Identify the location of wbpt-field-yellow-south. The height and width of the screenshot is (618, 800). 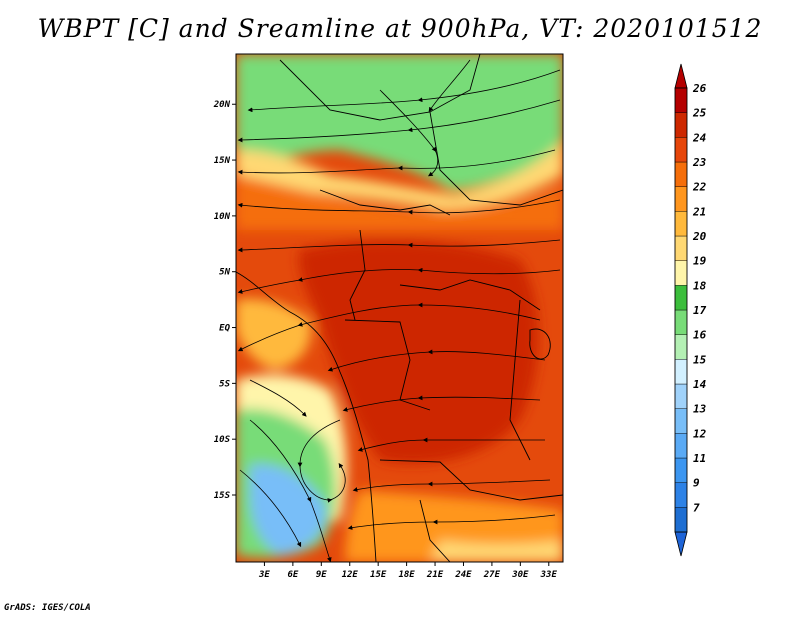
(496, 551).